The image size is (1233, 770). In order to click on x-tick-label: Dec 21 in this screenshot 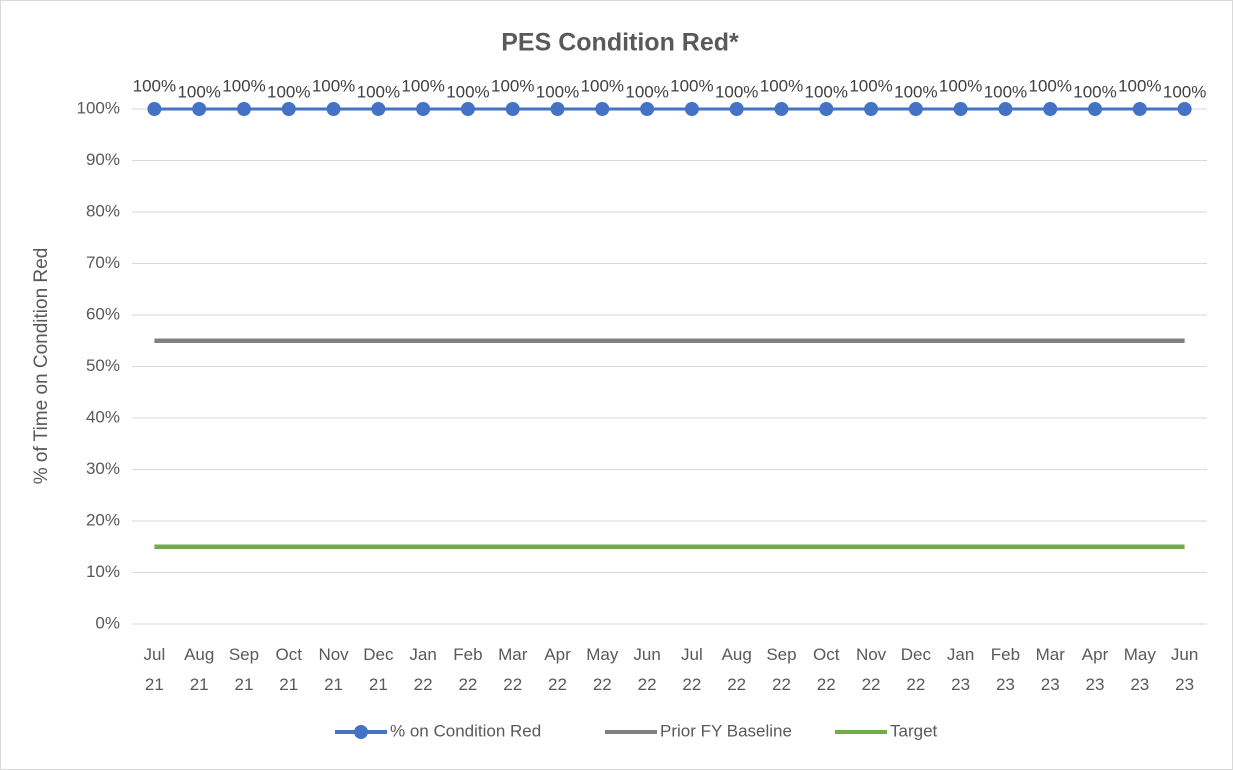, I will do `click(378, 669)`.